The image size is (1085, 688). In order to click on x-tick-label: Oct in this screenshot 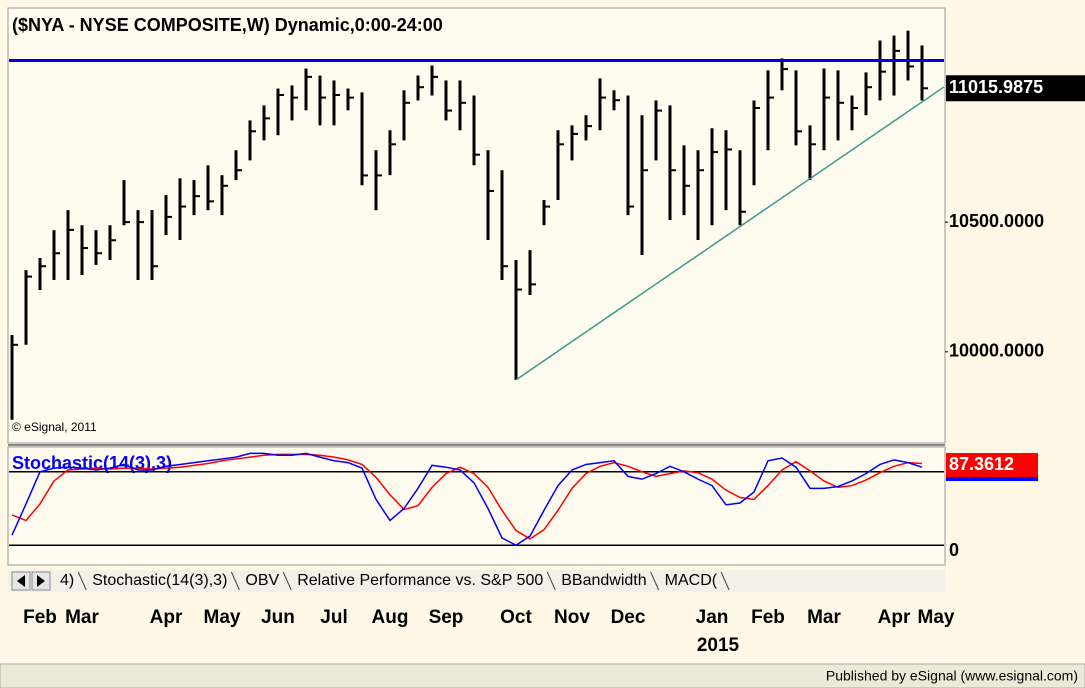, I will do `click(516, 617)`.